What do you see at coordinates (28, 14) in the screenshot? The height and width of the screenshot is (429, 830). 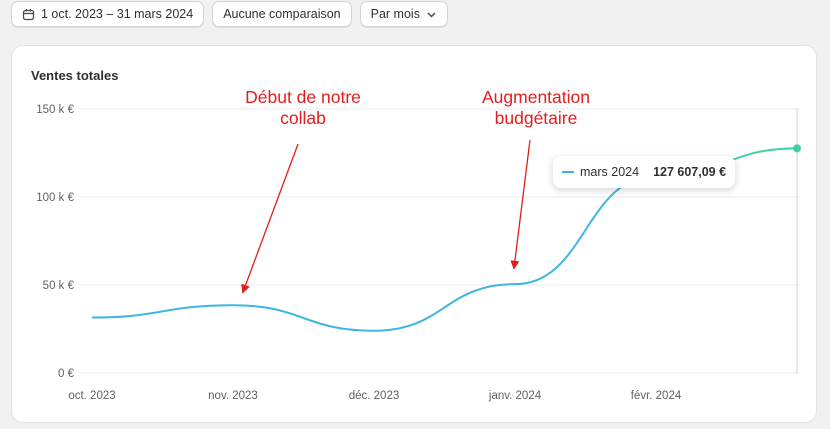 I see `calendar-icon` at bounding box center [28, 14].